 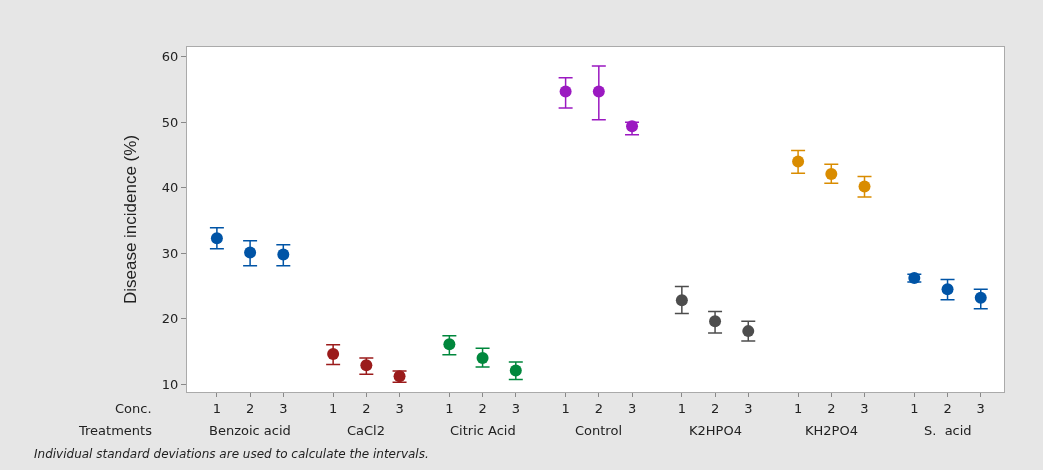 What do you see at coordinates (170, 253) in the screenshot?
I see `y-tick-label: 30` at bounding box center [170, 253].